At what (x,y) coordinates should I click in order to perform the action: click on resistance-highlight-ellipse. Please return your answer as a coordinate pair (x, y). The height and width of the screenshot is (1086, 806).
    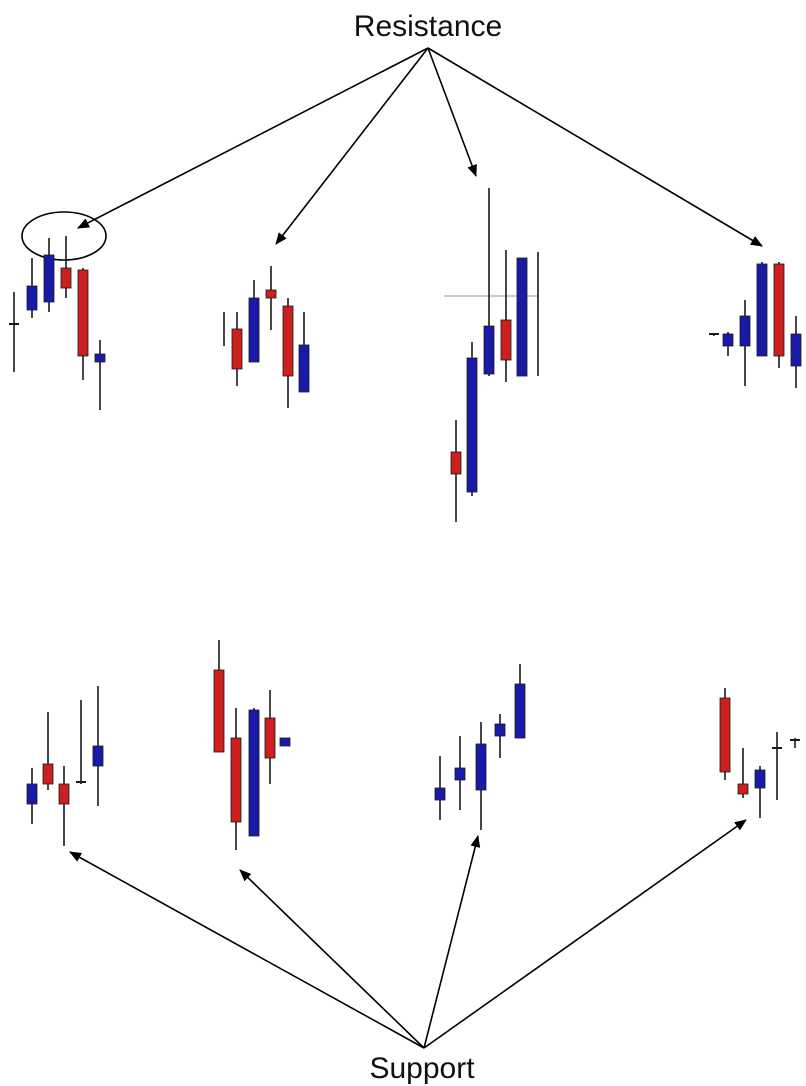
    Looking at the image, I should click on (64, 236).